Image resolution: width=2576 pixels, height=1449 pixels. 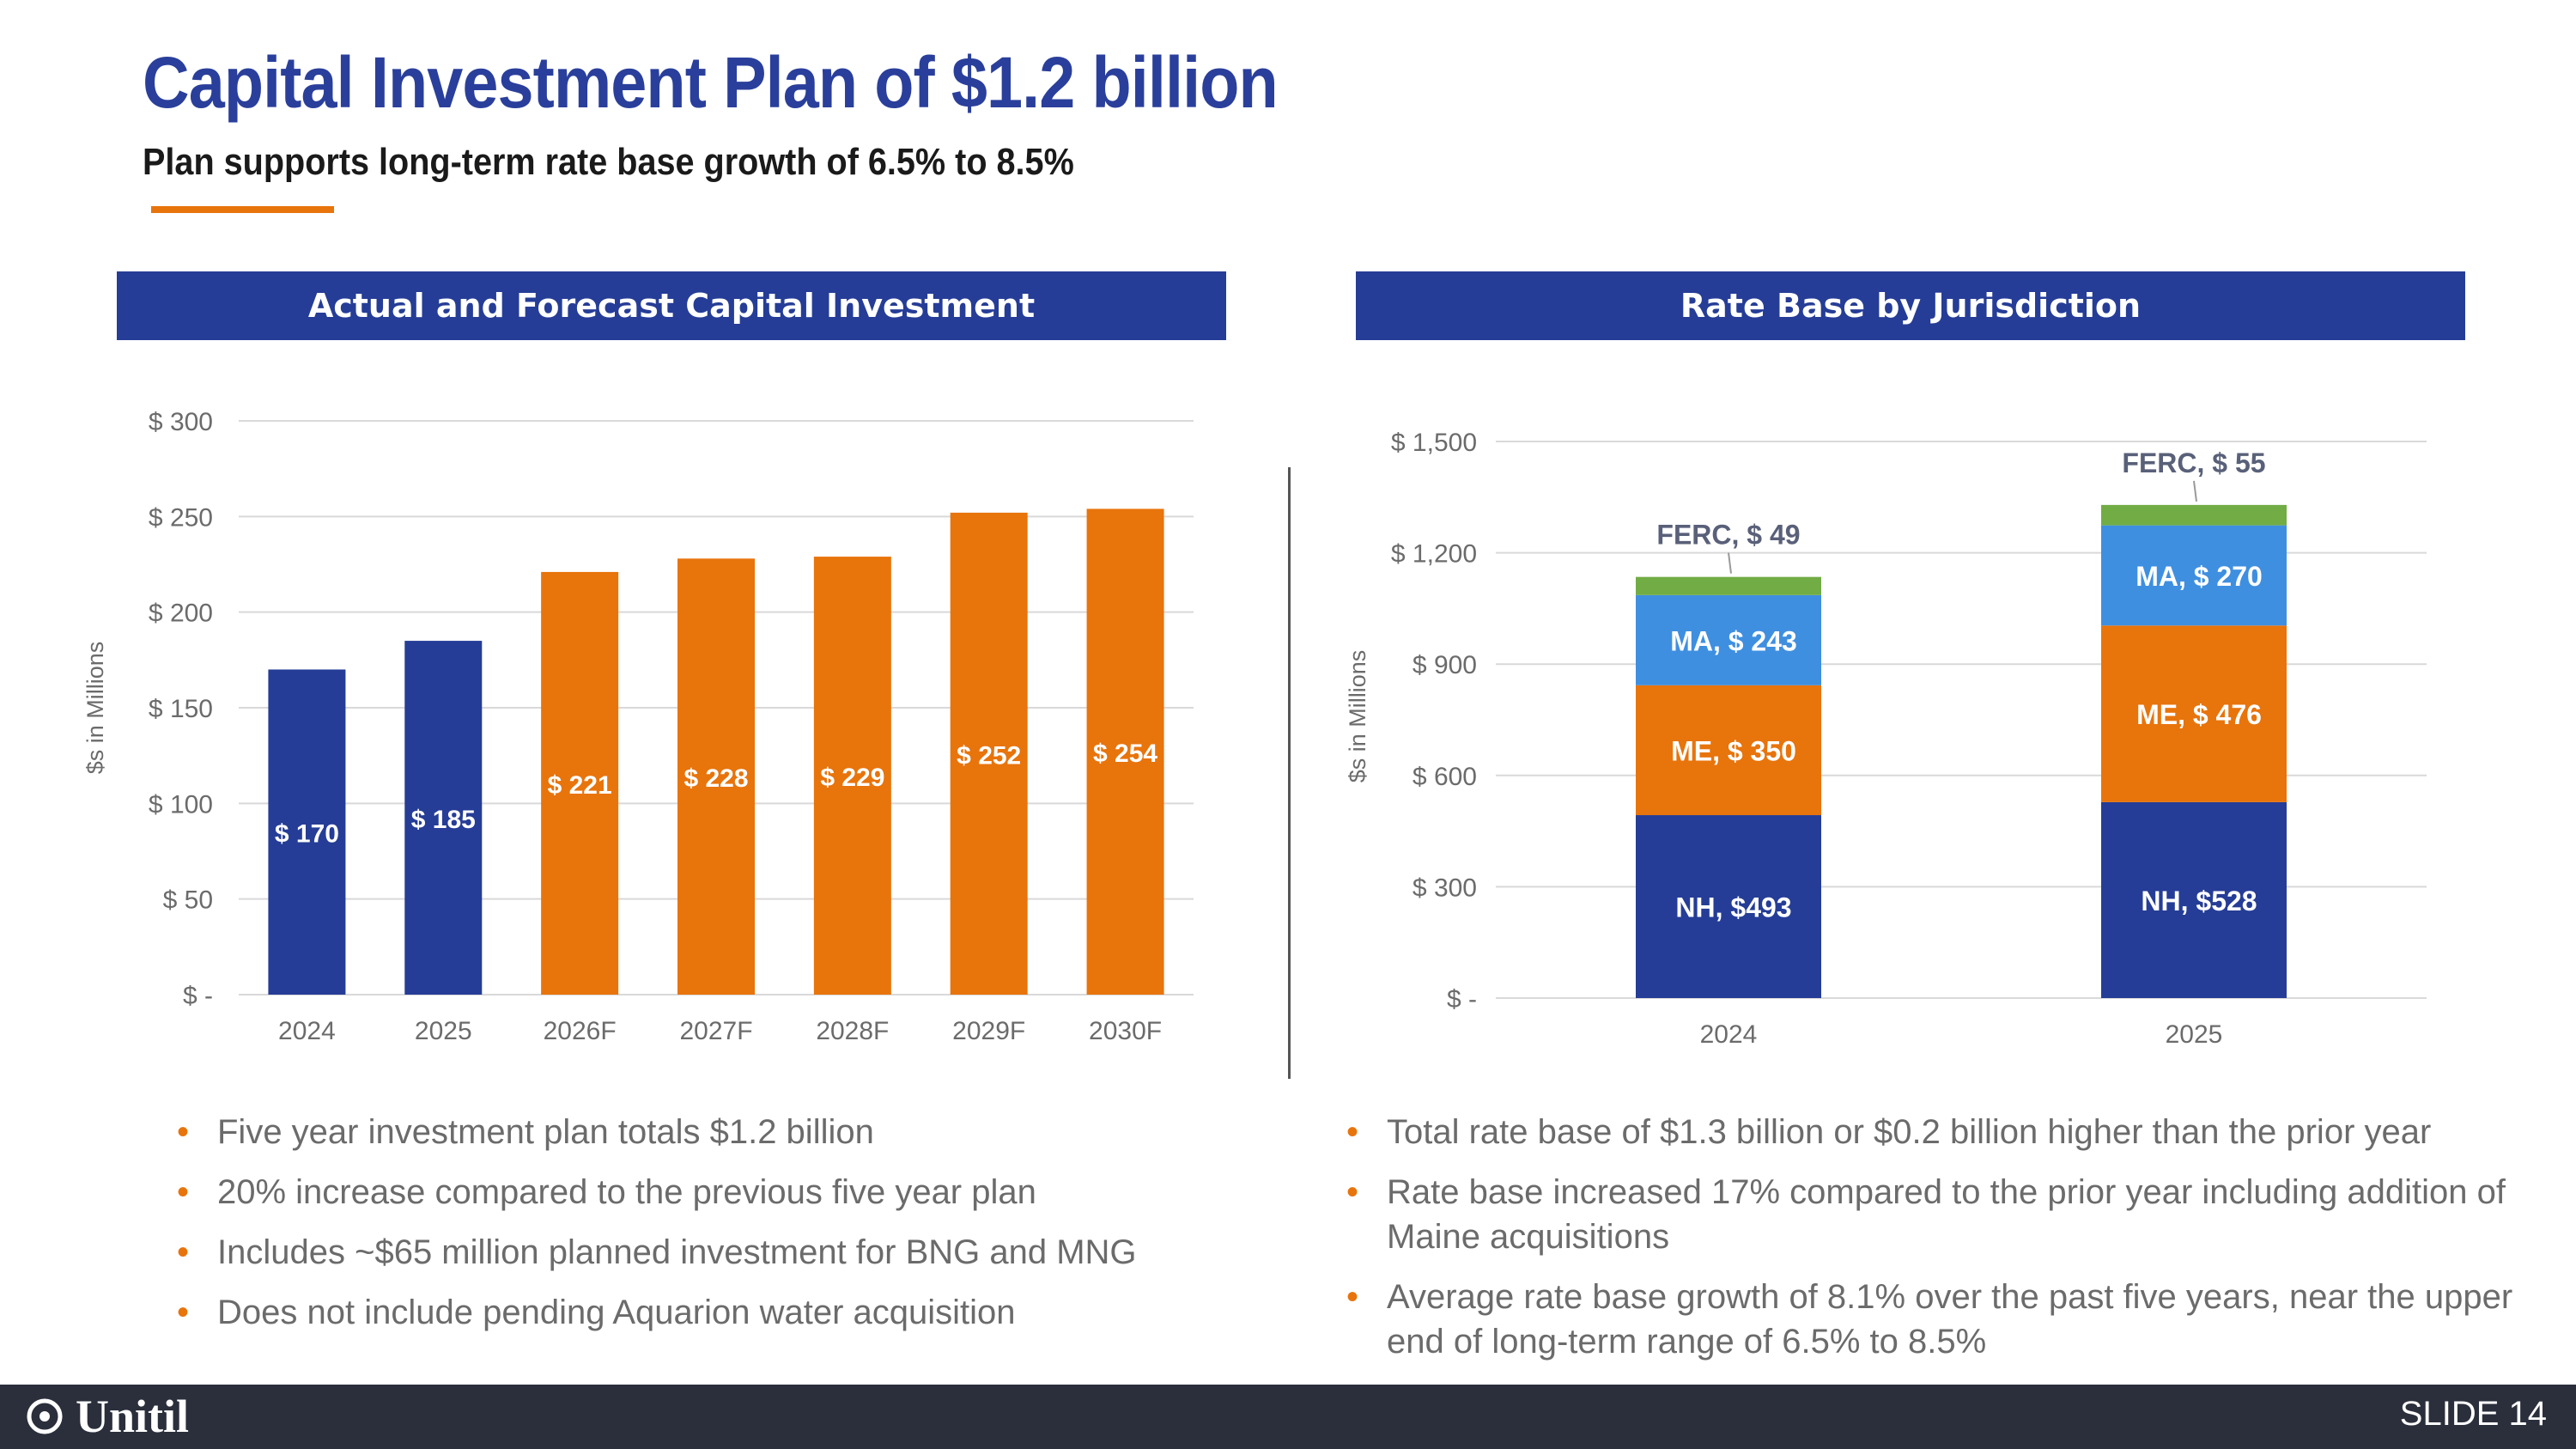 What do you see at coordinates (181, 804) in the screenshot?
I see `y-tick-label: $ 100` at bounding box center [181, 804].